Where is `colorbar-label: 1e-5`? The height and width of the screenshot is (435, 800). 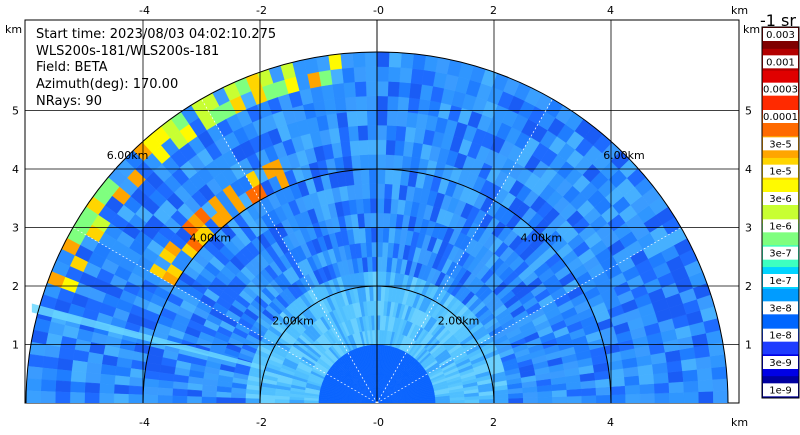 colorbar-label: 1e-5 is located at coordinates (780, 172).